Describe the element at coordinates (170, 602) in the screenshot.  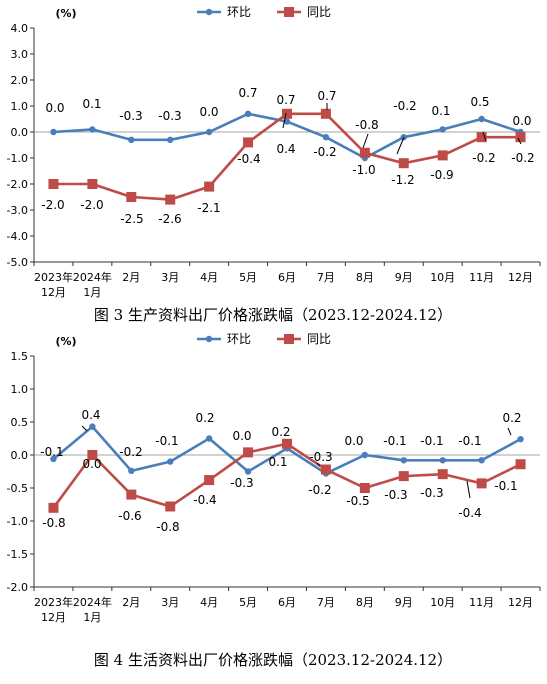
I see `x-tick-label: 3月` at that location.